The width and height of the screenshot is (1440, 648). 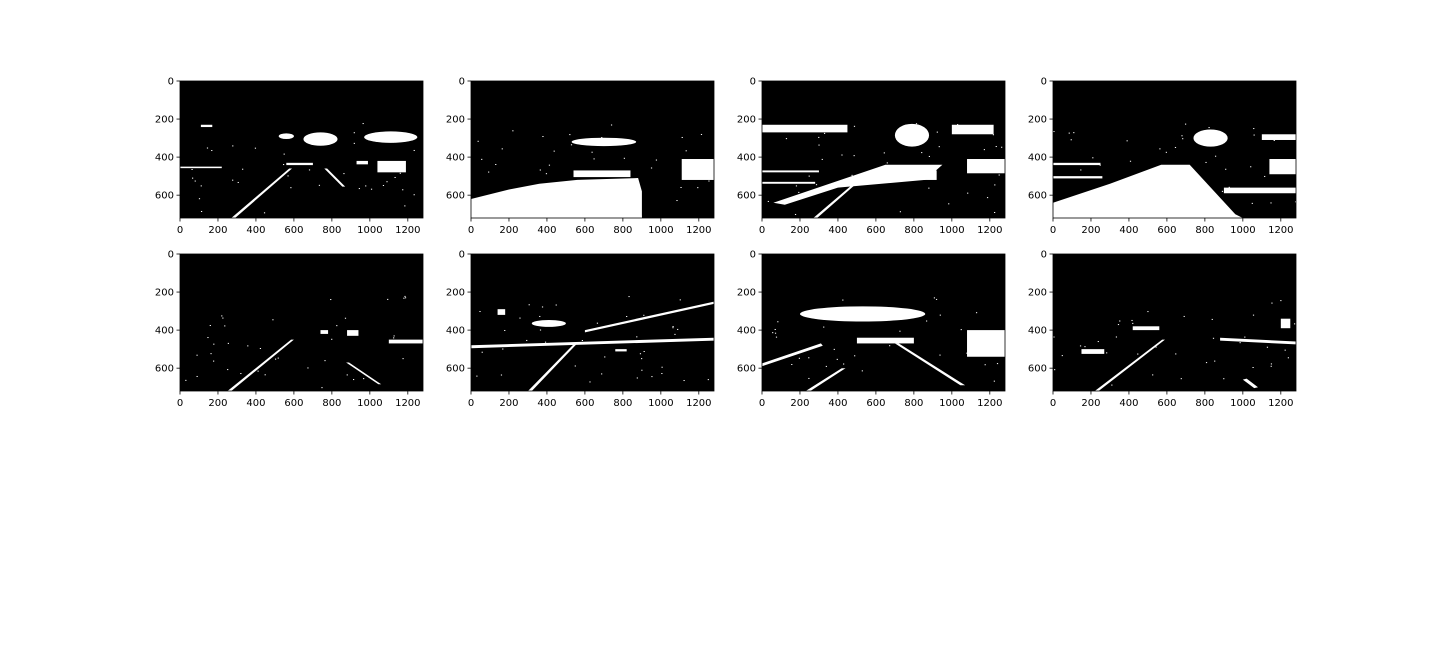 I want to click on panel-r2-c2: 0 200 400 600 800 1000 1200 0 200 400 600, so click(x=580, y=329).